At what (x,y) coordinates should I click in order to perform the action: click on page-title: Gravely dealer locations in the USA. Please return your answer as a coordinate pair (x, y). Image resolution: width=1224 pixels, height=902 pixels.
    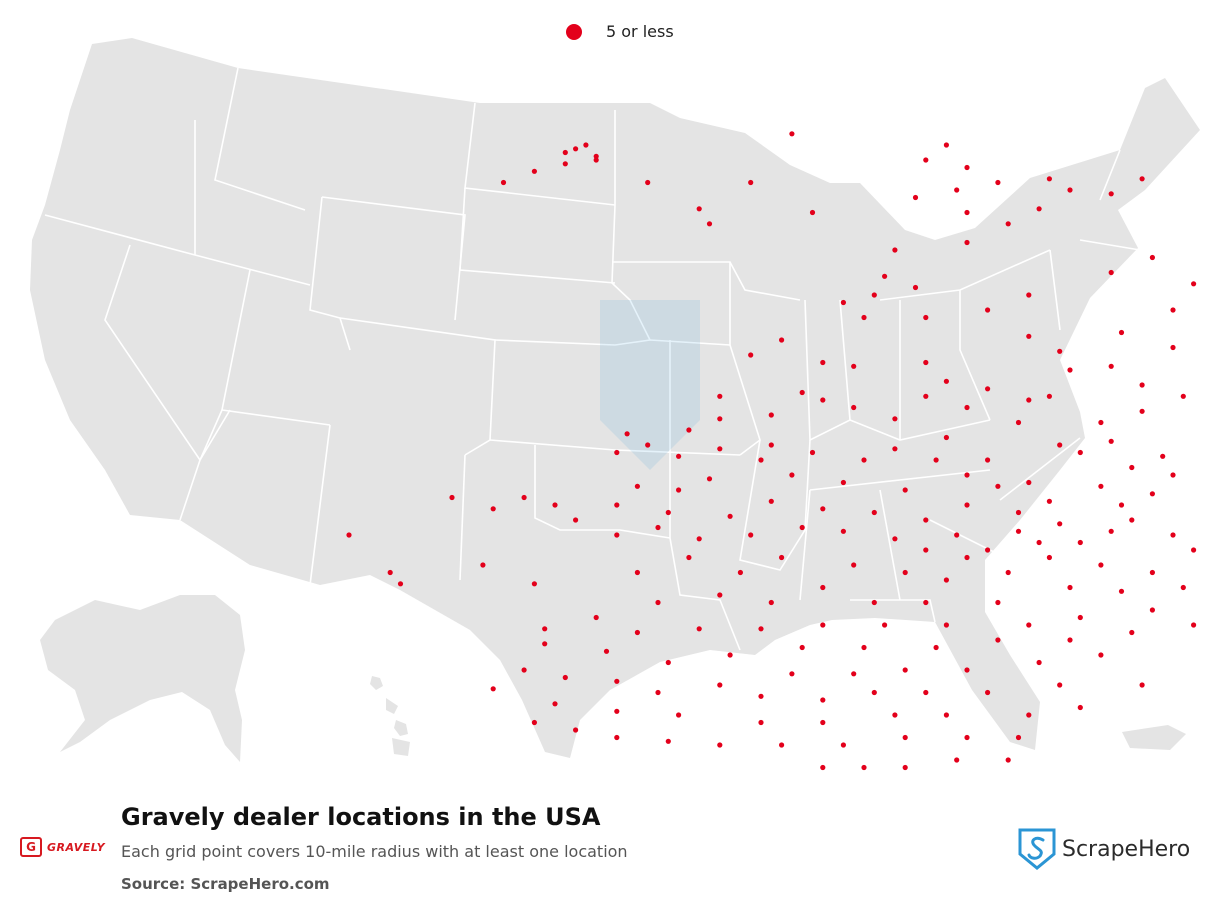
    Looking at the image, I should click on (361, 817).